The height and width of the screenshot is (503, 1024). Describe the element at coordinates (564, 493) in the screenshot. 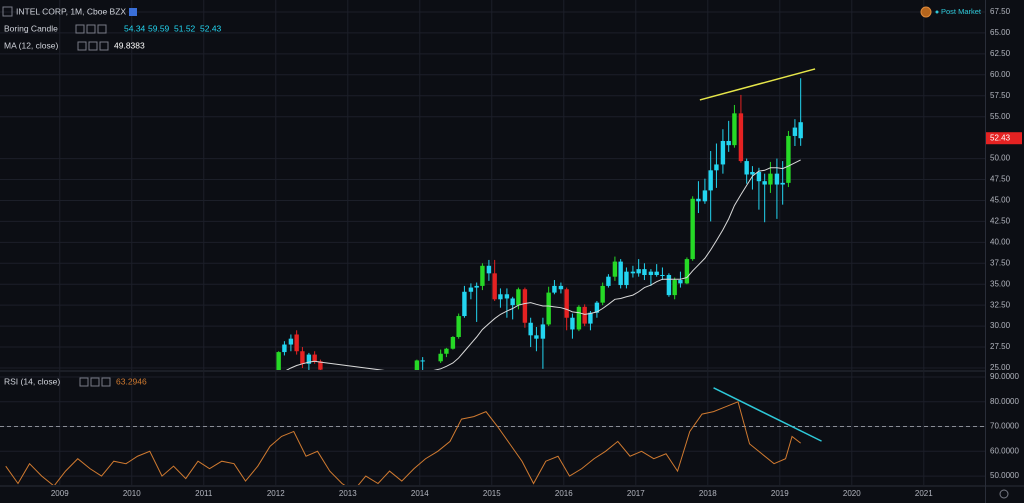

I see `x-tick-label: 2016` at that location.